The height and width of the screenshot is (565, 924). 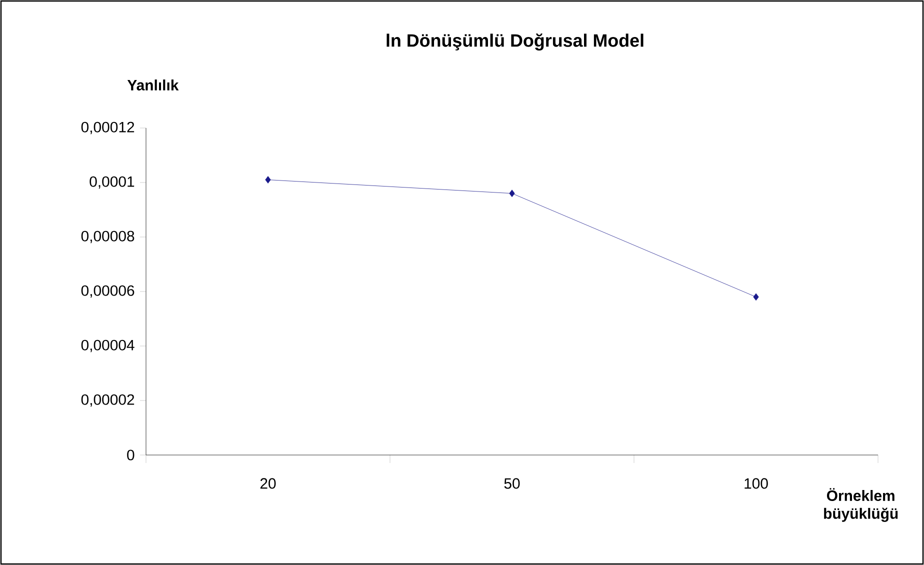 What do you see at coordinates (861, 505) in the screenshot?
I see `x-axis-title: Örneklem büyüklüğü` at bounding box center [861, 505].